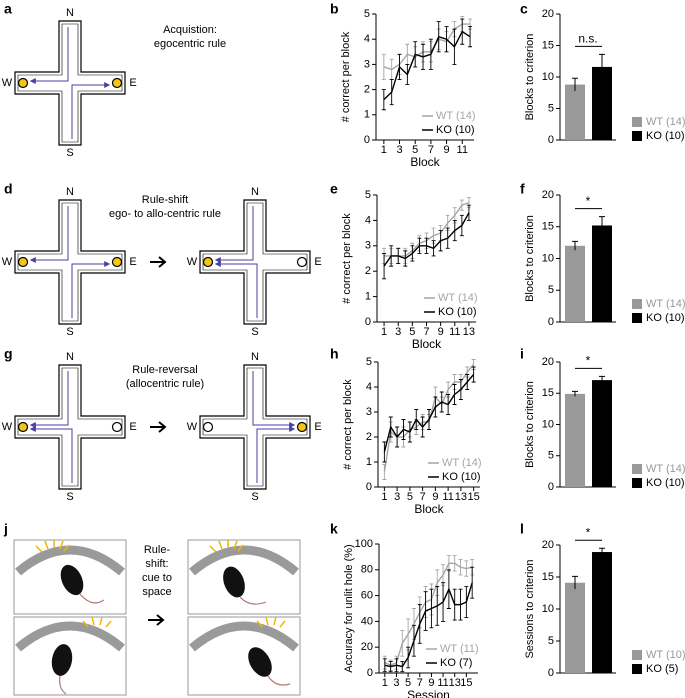  What do you see at coordinates (364, 544) in the screenshot?
I see `y-tick-label: 100` at bounding box center [364, 544].